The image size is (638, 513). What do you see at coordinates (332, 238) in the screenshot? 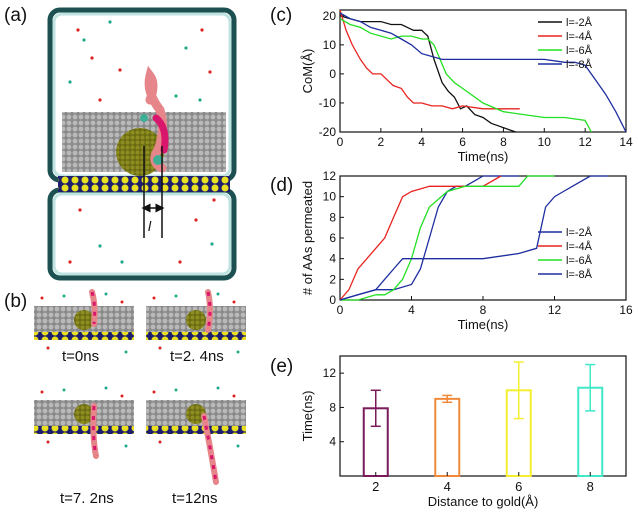
I see `y-tick-label: 6` at bounding box center [332, 238].